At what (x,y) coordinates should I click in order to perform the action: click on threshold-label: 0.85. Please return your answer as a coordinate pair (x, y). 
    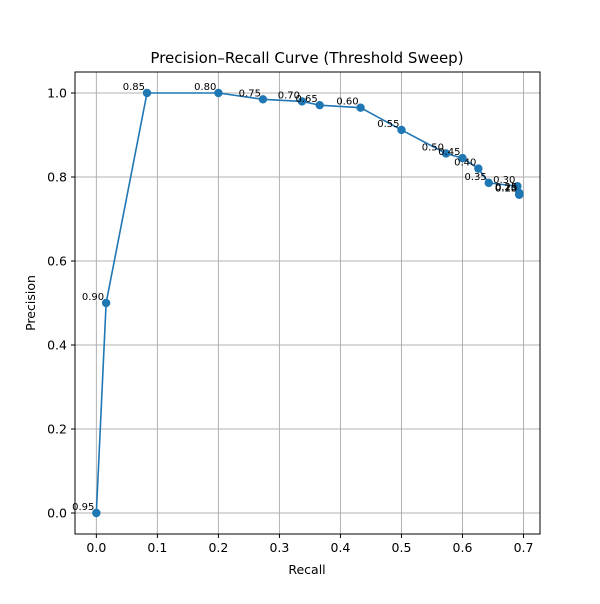
    Looking at the image, I should click on (134, 87).